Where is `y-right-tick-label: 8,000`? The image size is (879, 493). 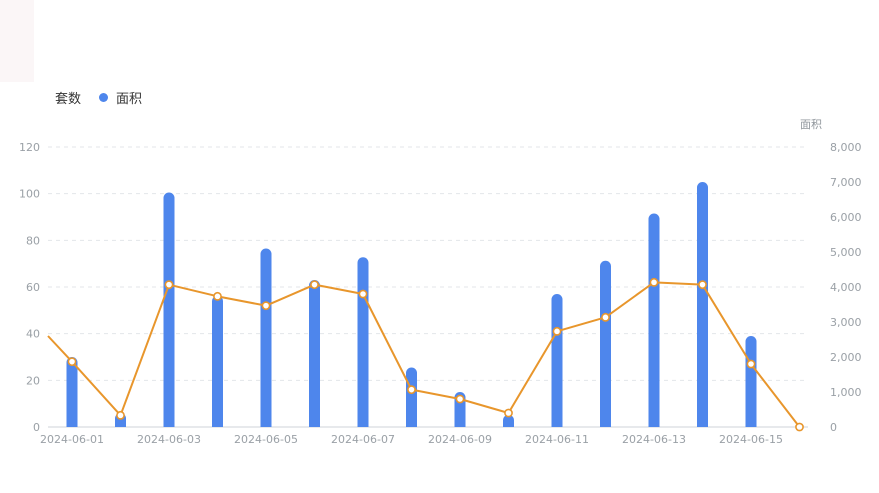 y-right-tick-label: 8,000 is located at coordinates (846, 147).